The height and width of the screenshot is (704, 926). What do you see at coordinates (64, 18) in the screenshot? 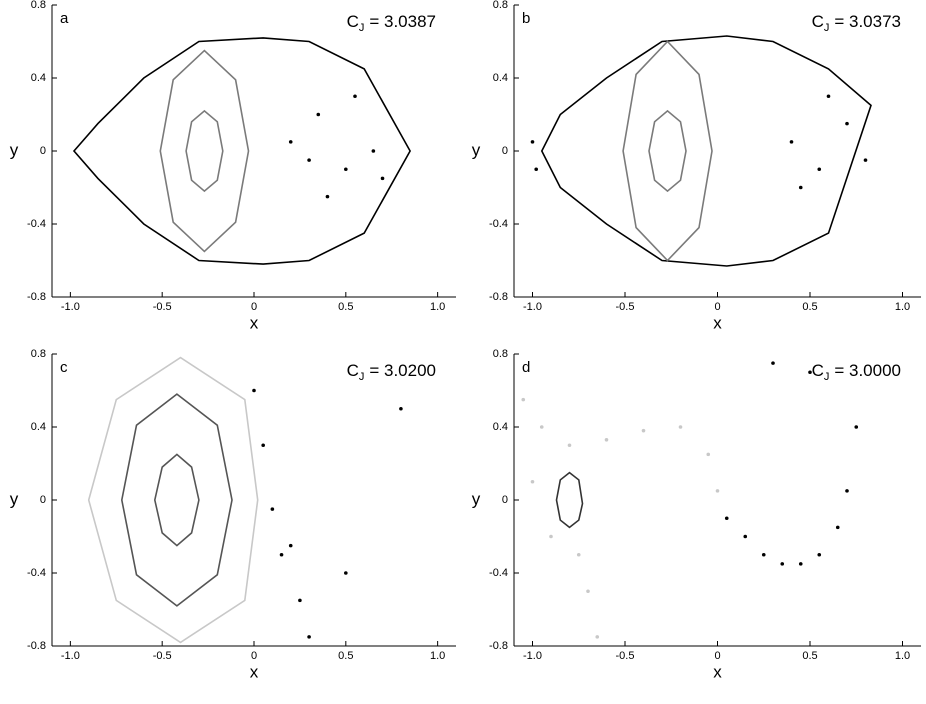
I see `panel-letter: a` at bounding box center [64, 18].